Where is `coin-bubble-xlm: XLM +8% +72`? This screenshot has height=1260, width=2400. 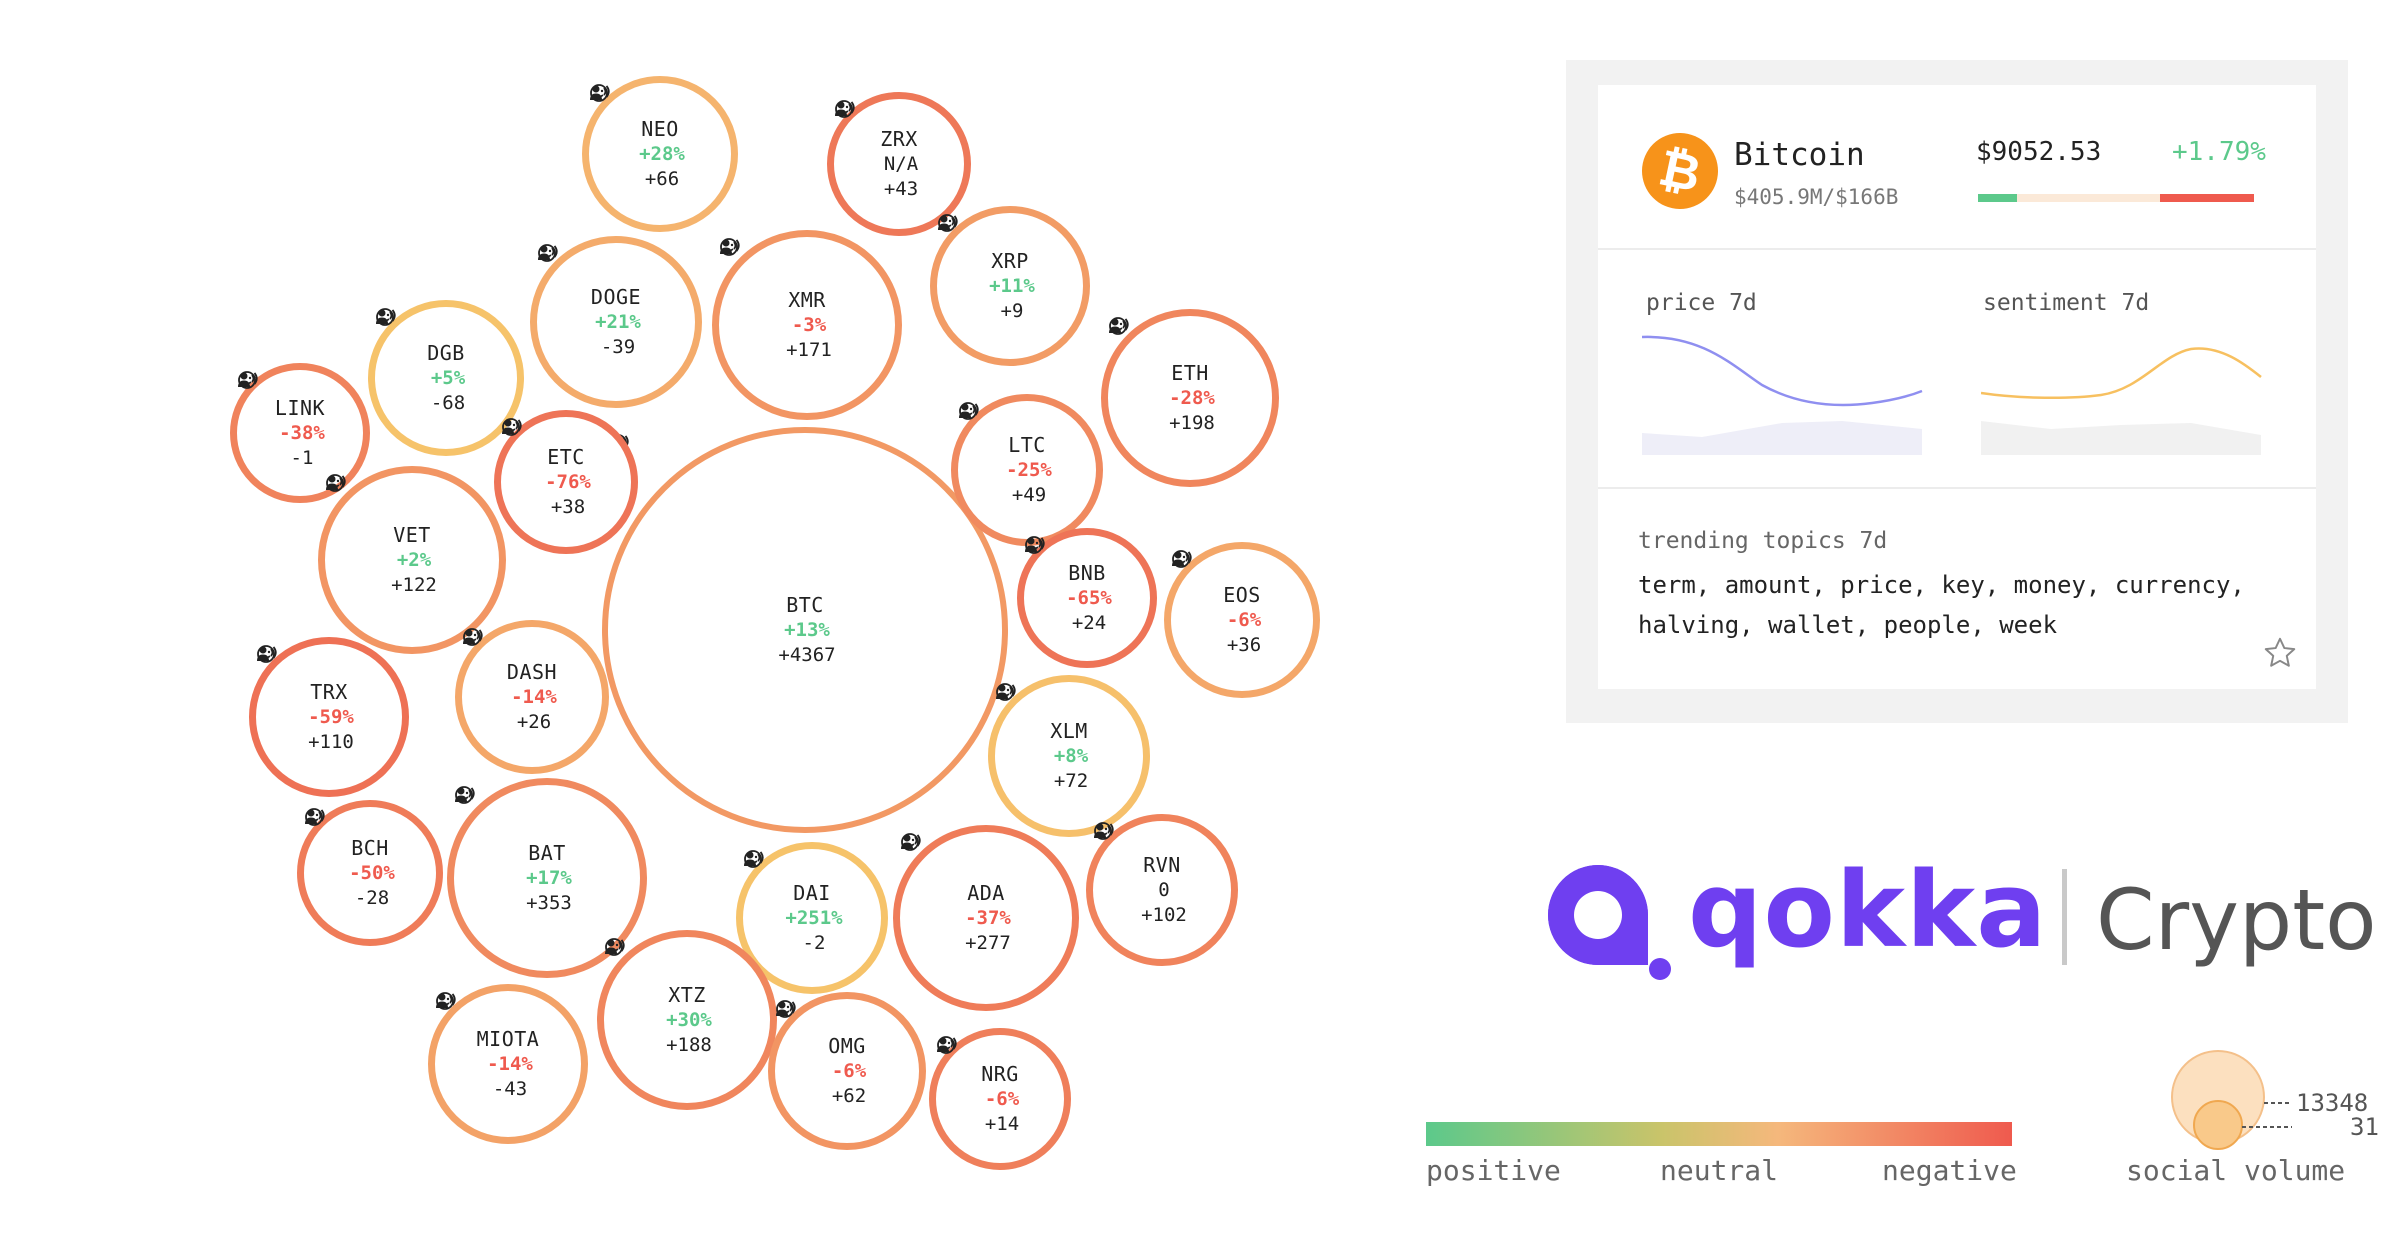
coin-bubble-xlm: XLM +8% +72 is located at coordinates (1069, 756).